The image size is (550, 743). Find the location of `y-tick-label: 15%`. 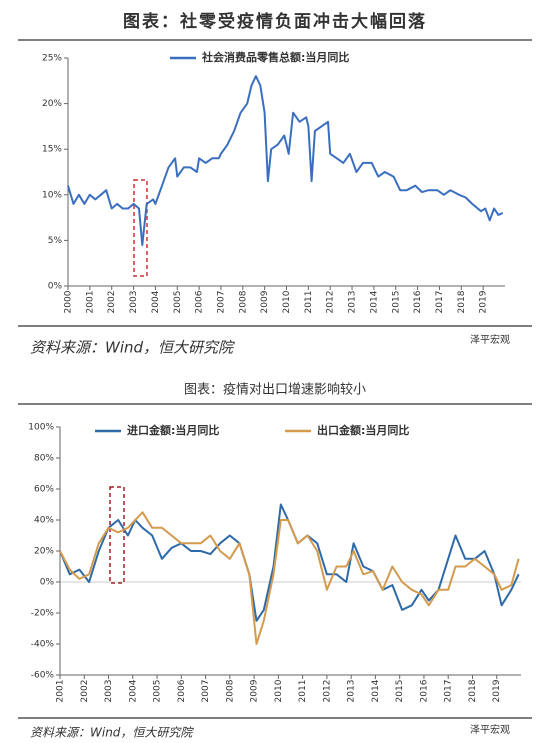

y-tick-label: 15% is located at coordinates (52, 150).